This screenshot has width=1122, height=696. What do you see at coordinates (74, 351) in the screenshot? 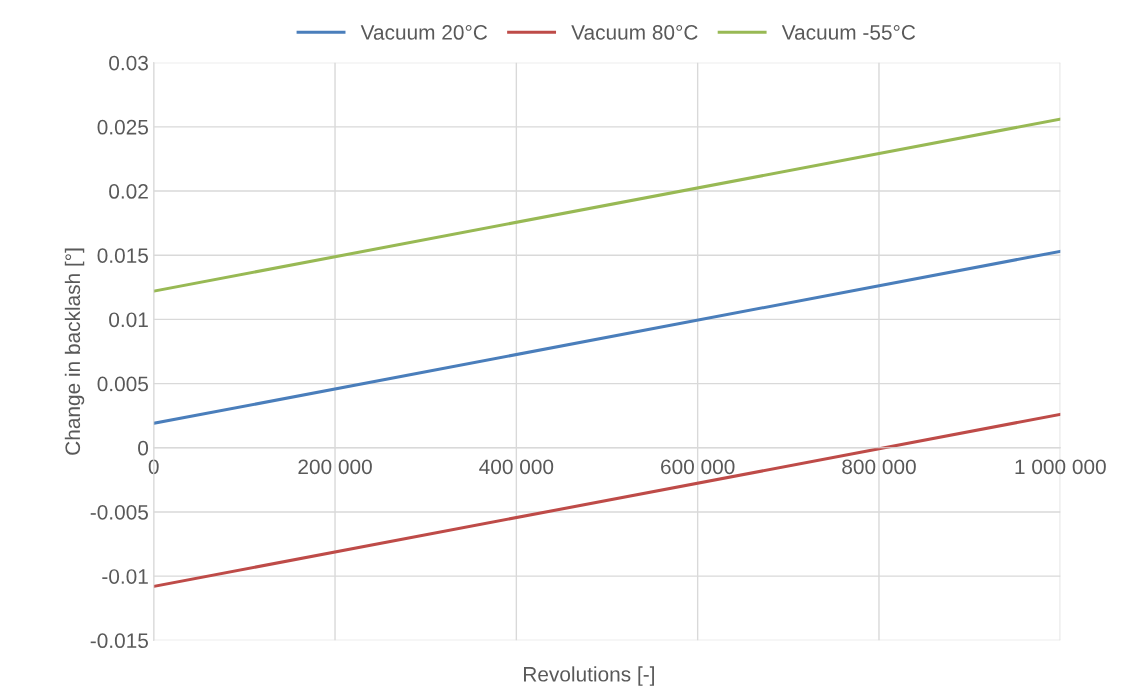
I see `y-axis-title: Change in backlash [°]` at bounding box center [74, 351].